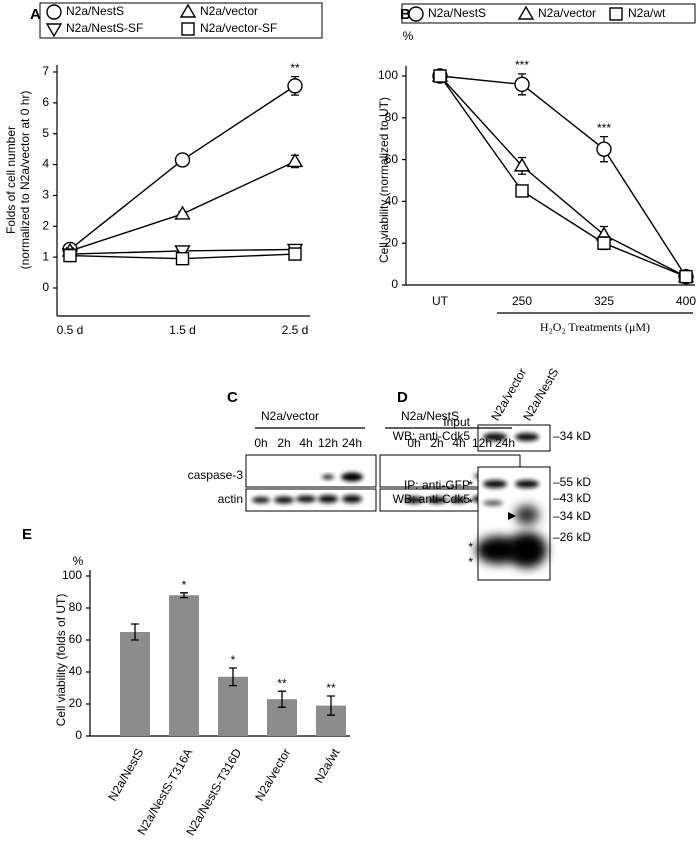  I want to click on legend-label: N2a/NestS, so click(457, 13).